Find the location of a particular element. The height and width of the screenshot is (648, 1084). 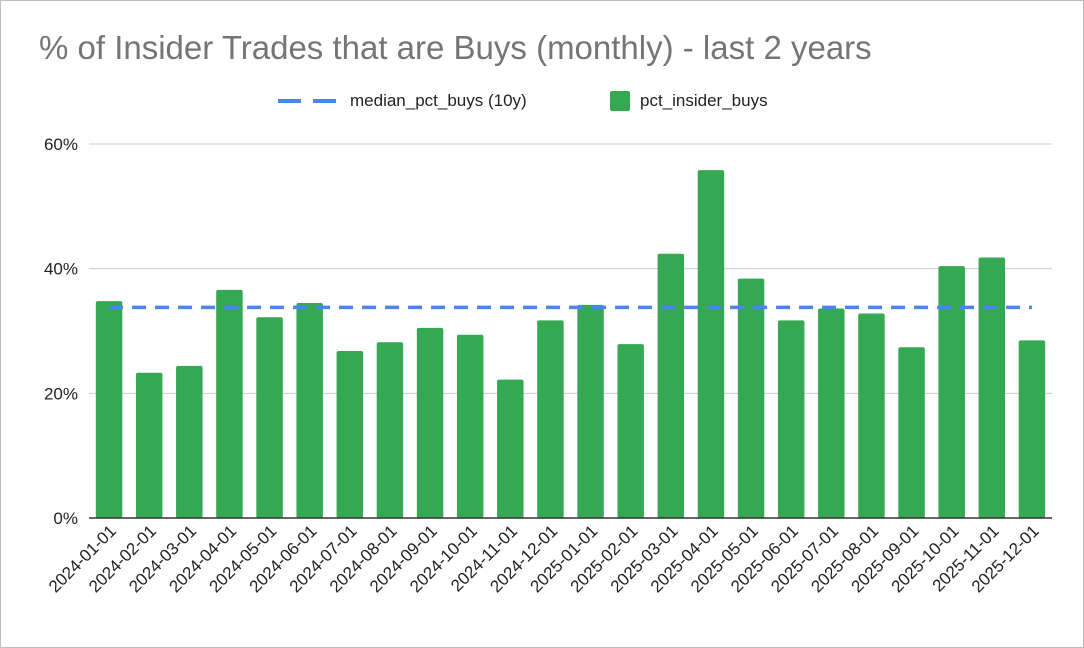

y-tick-label: 20% is located at coordinates (61, 393).